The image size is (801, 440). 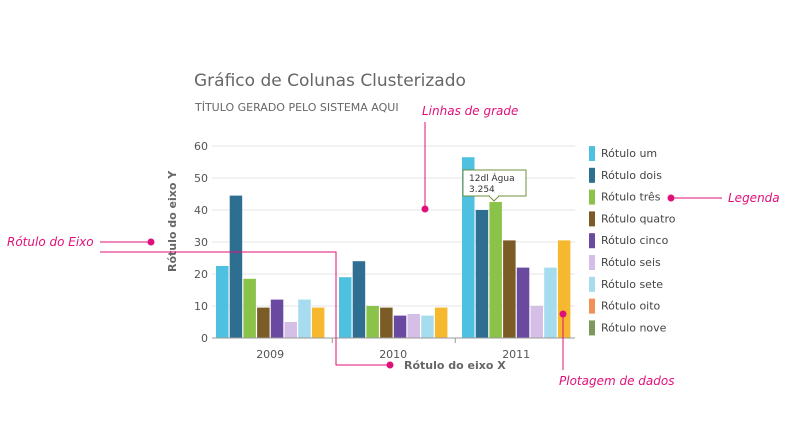 I want to click on y-tick-label: 20, so click(x=201, y=274).